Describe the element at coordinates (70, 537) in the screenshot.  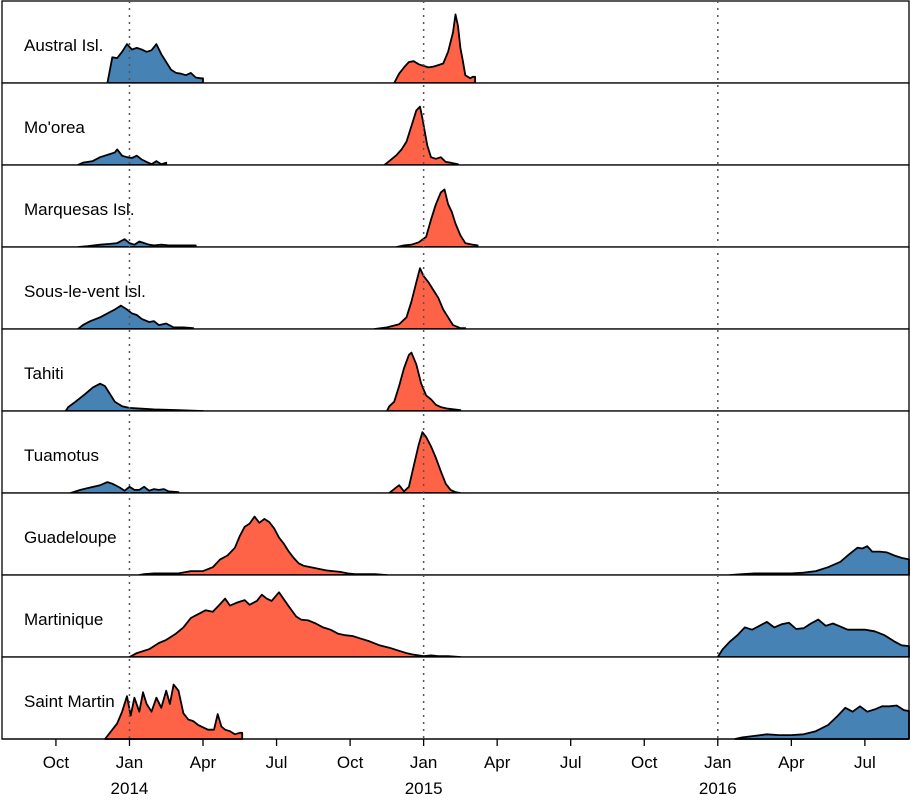
I see `panel-label: Guadeloupe` at that location.